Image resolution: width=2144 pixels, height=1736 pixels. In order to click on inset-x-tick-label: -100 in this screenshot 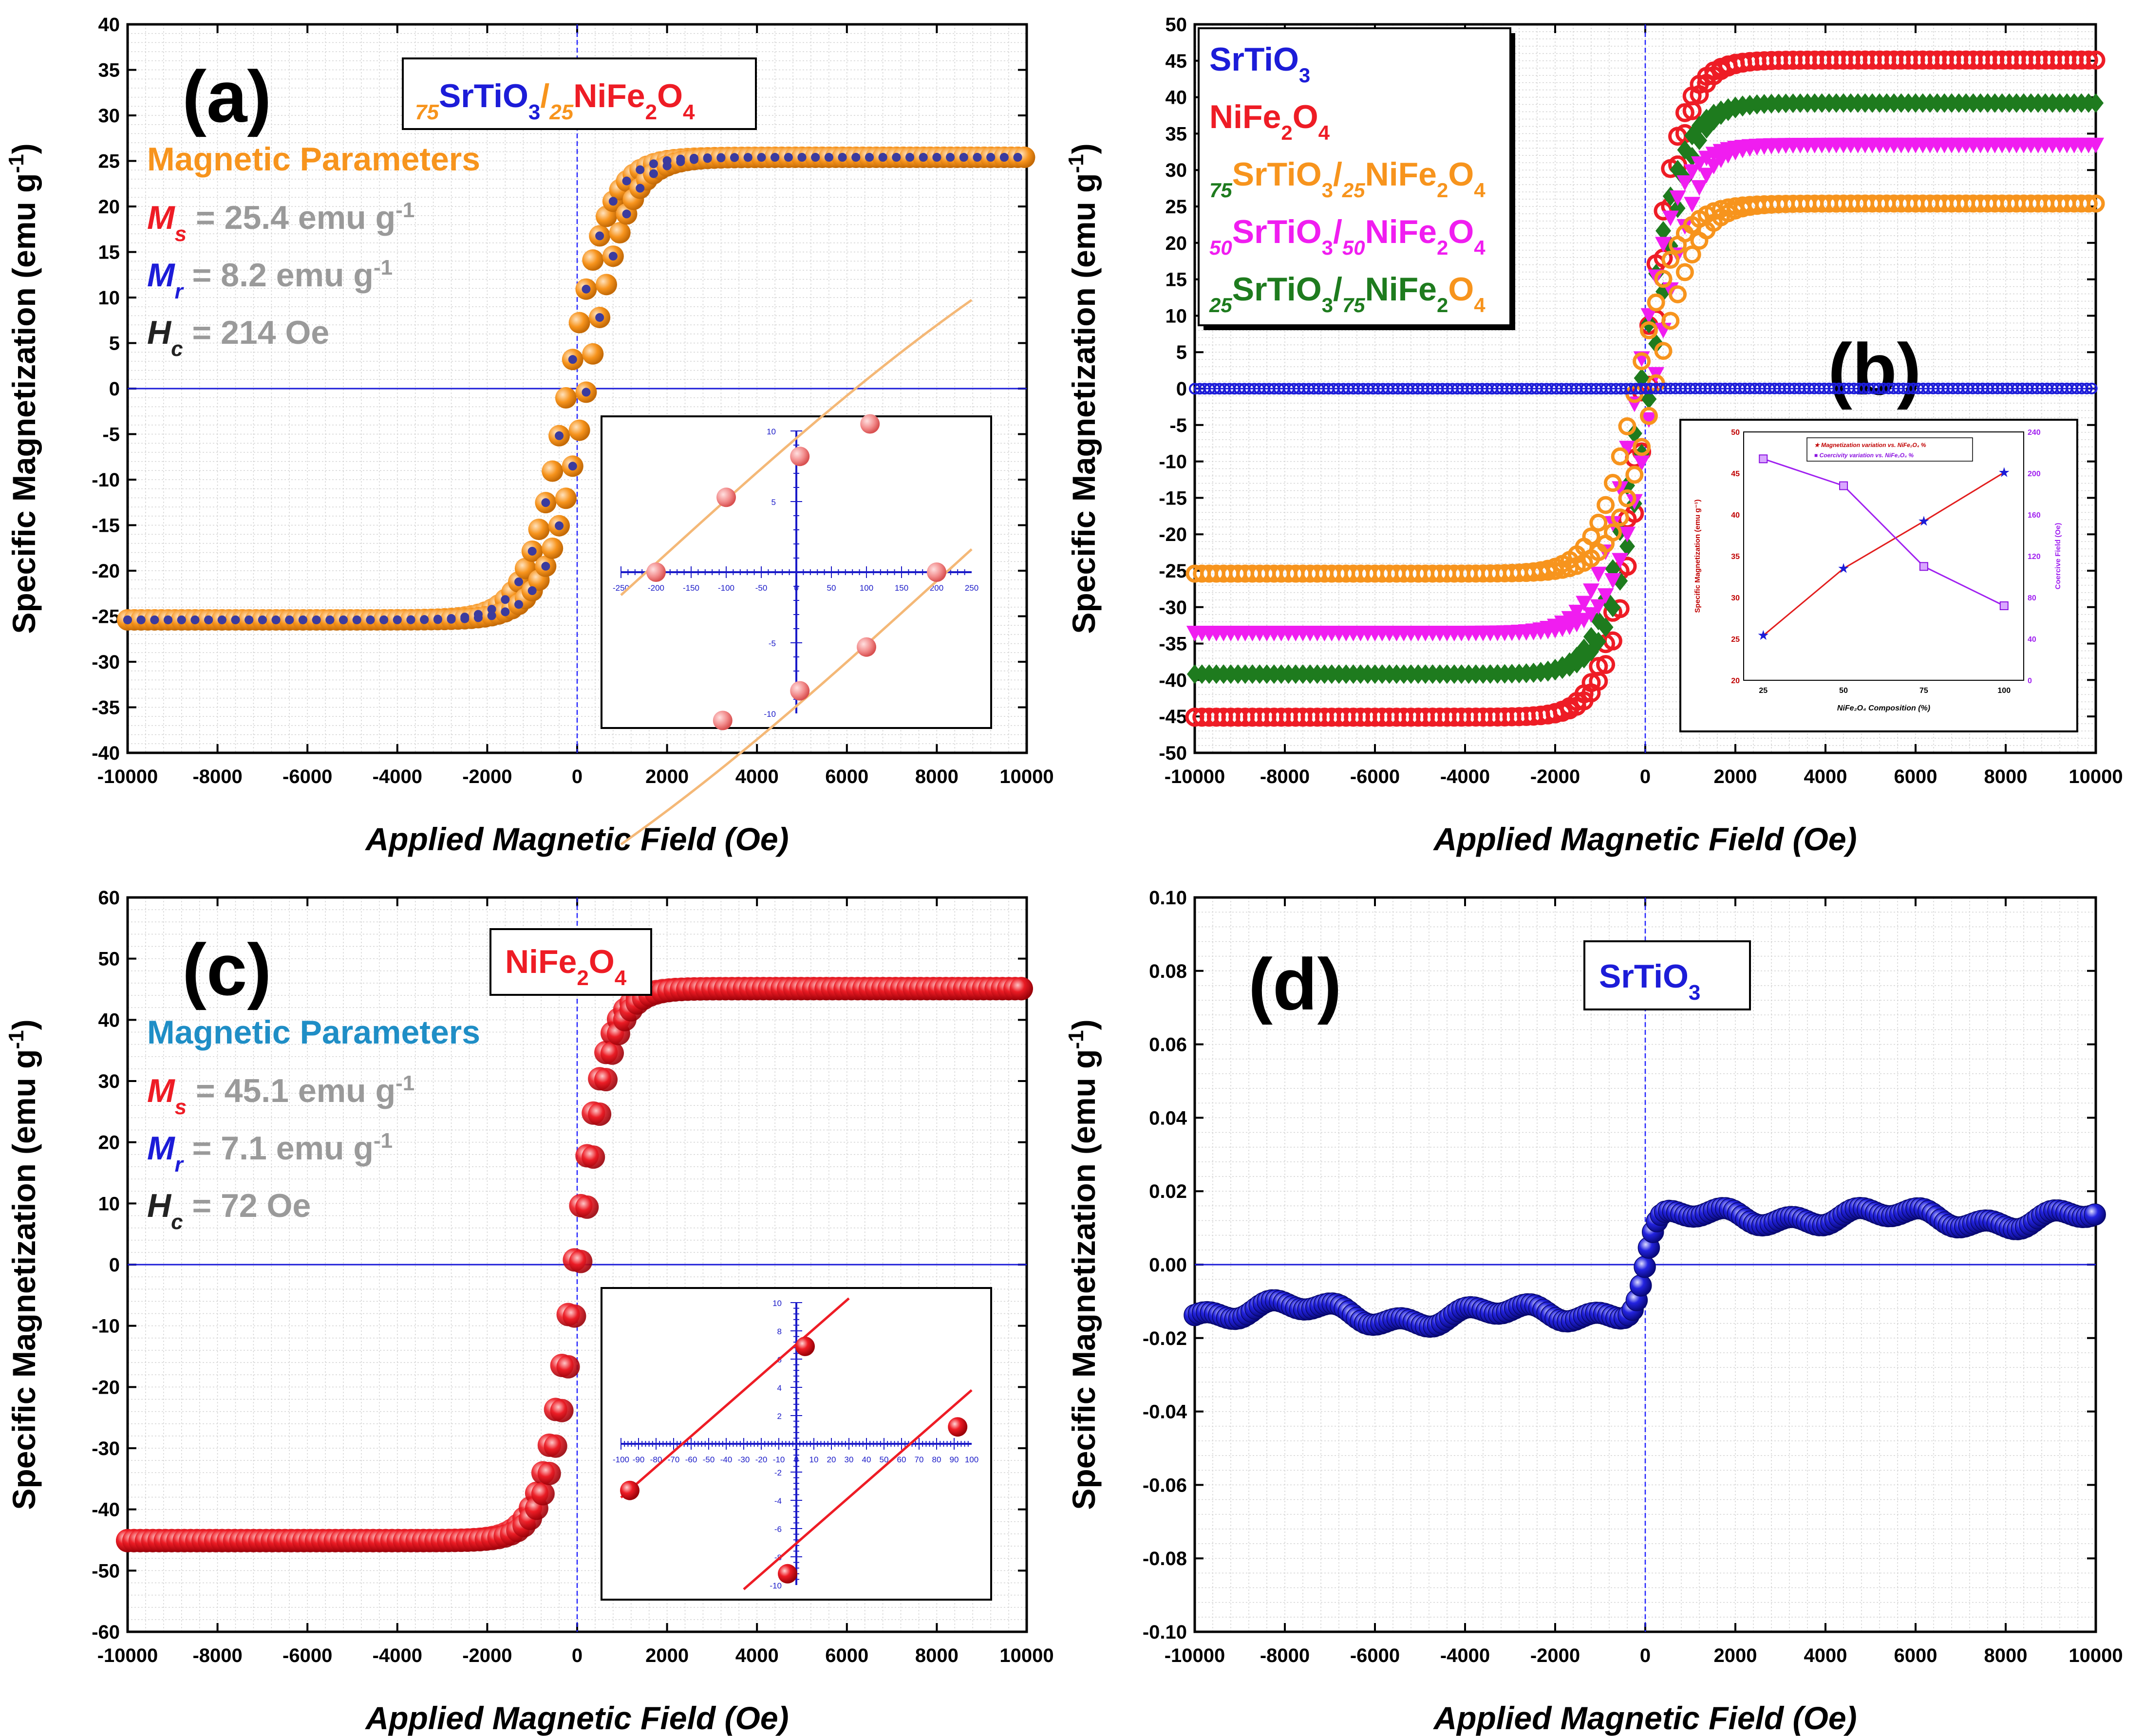, I will do `click(621, 1459)`.